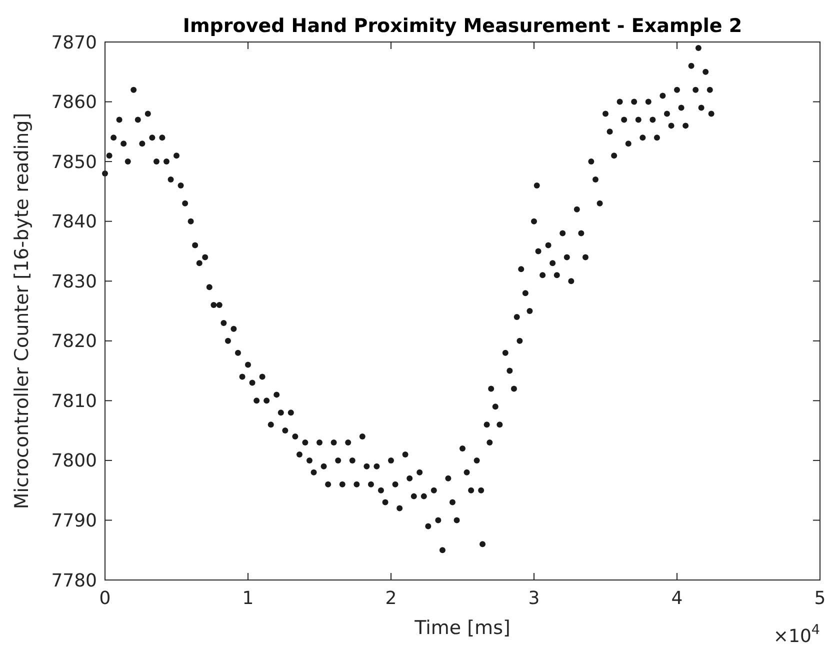 The image size is (826, 650). What do you see at coordinates (248, 598) in the screenshot?
I see `x-tick-label: 1` at bounding box center [248, 598].